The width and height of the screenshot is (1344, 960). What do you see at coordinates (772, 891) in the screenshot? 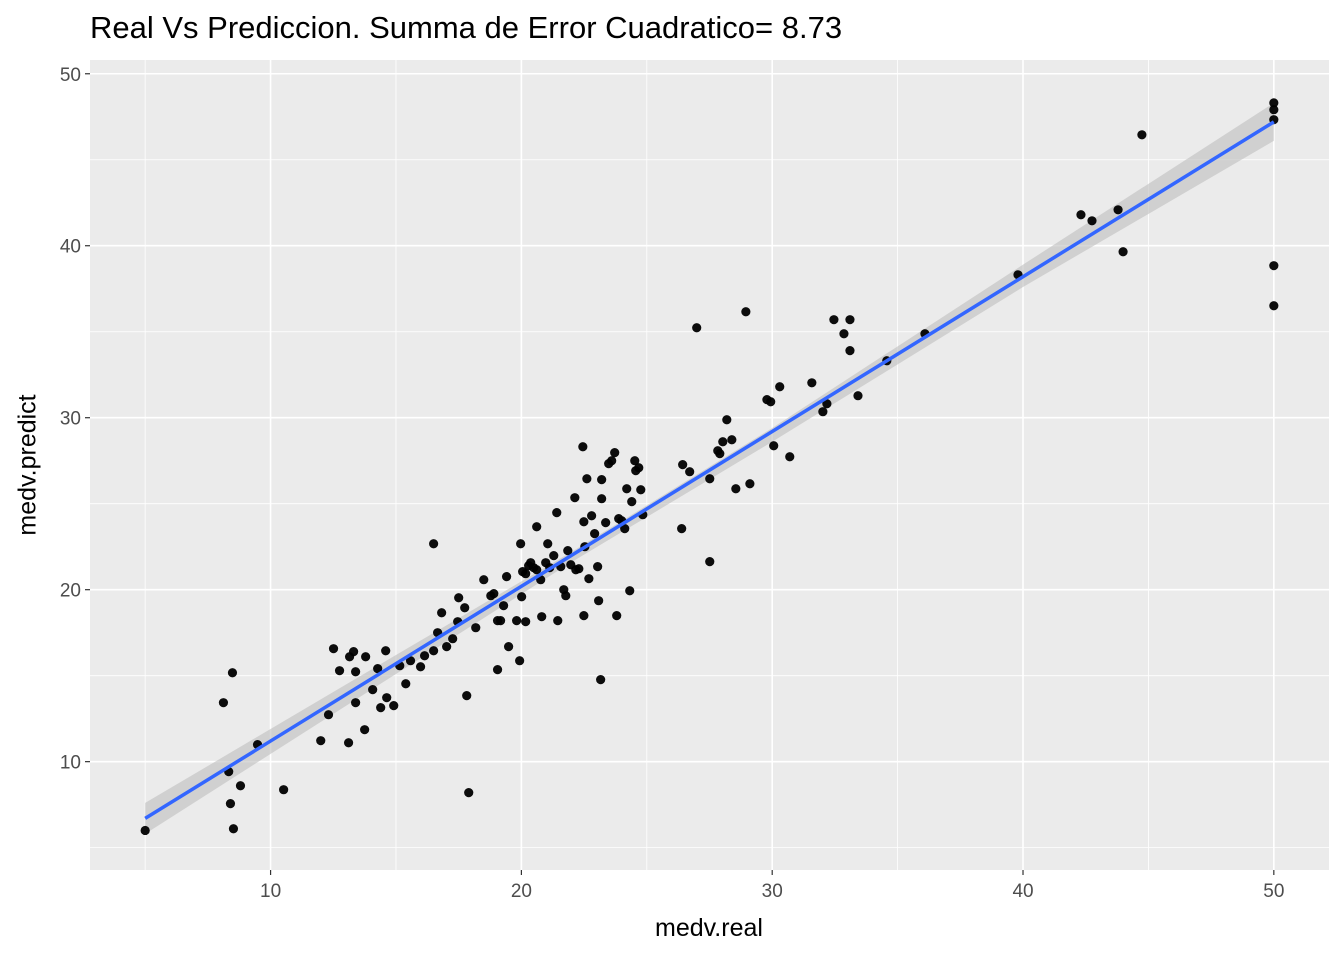
I see `x-tick-label: 30` at bounding box center [772, 891].